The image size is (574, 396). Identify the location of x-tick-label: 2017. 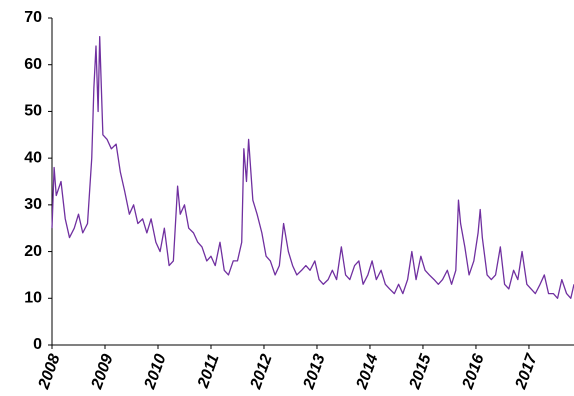
(526, 371).